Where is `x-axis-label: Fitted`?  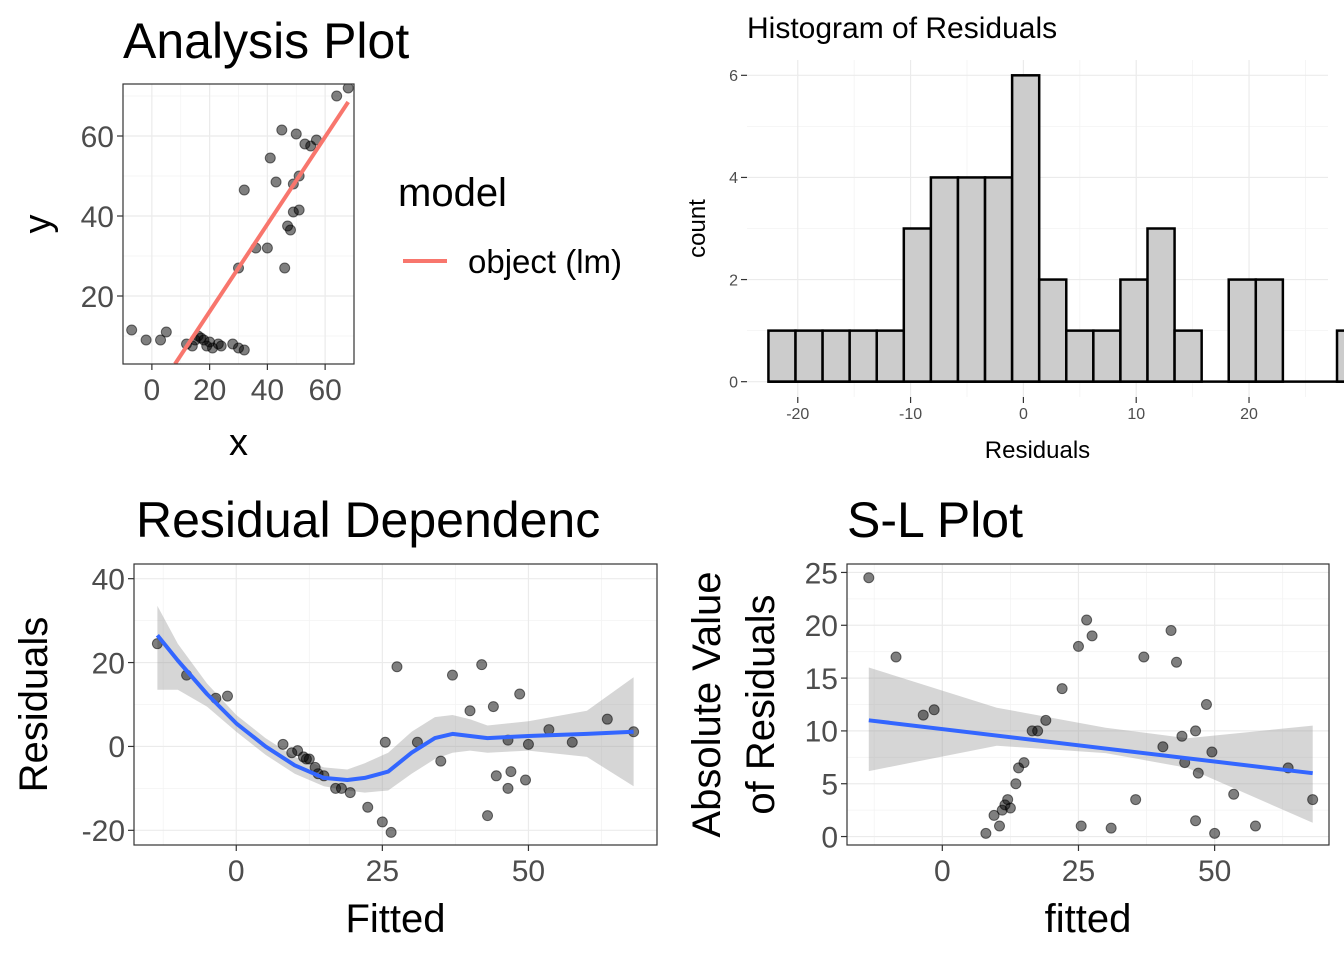
x-axis-label: Fitted is located at coordinates (395, 919).